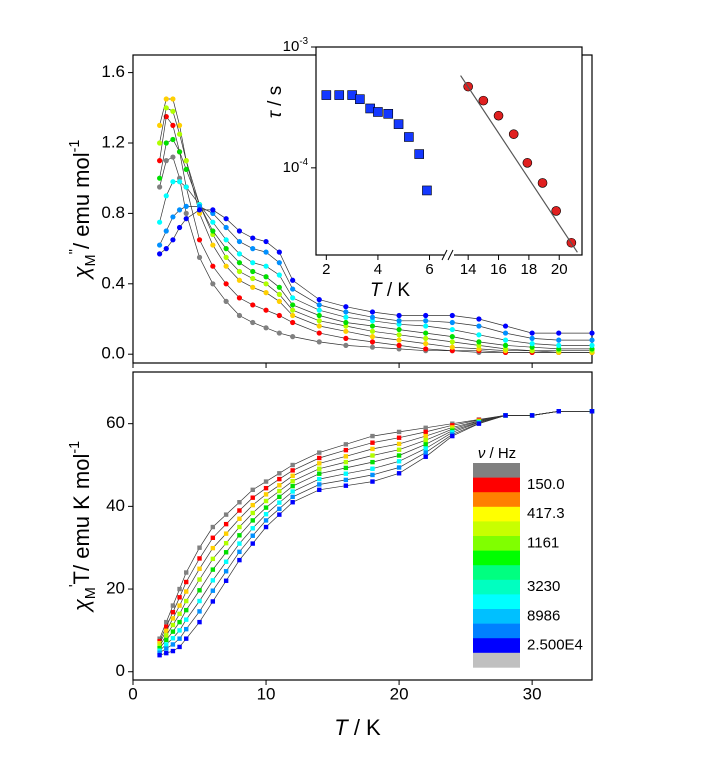 The image size is (710, 766). What do you see at coordinates (546, 513) in the screenshot?
I see `legend-label: 417.3` at bounding box center [546, 513].